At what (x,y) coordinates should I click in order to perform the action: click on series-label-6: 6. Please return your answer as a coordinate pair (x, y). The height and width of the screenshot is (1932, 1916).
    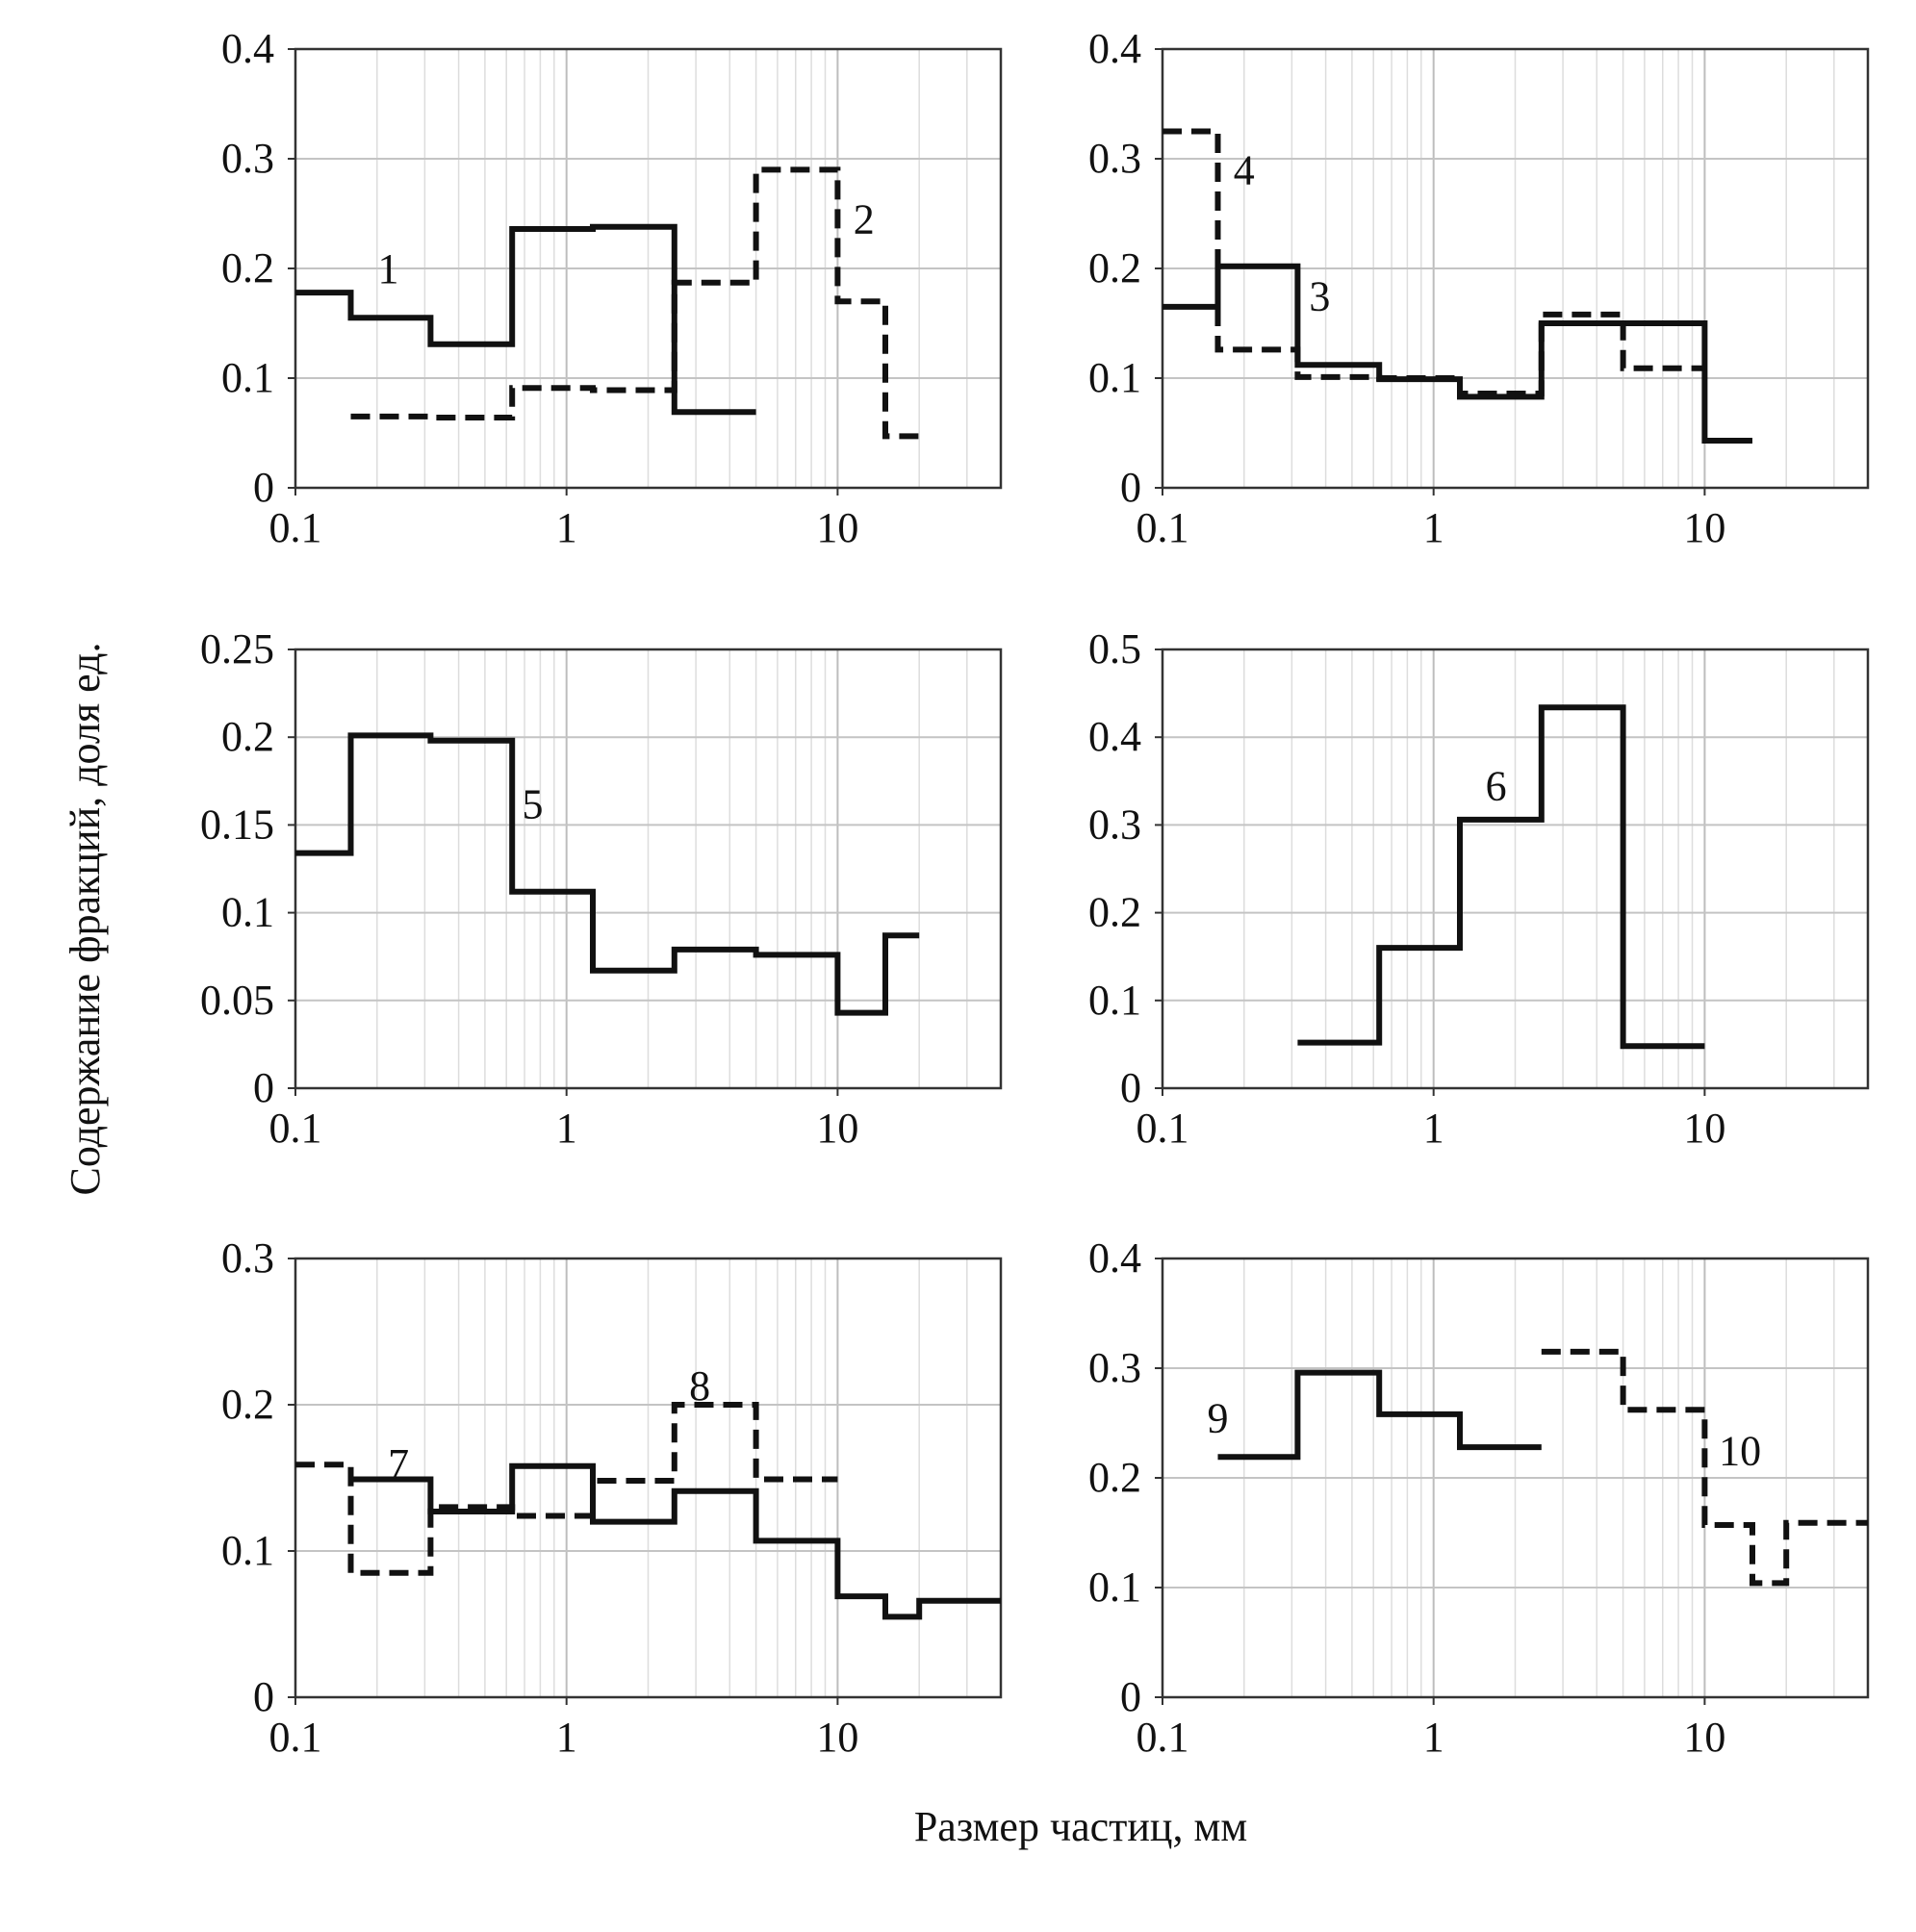
    Looking at the image, I should click on (1496, 785).